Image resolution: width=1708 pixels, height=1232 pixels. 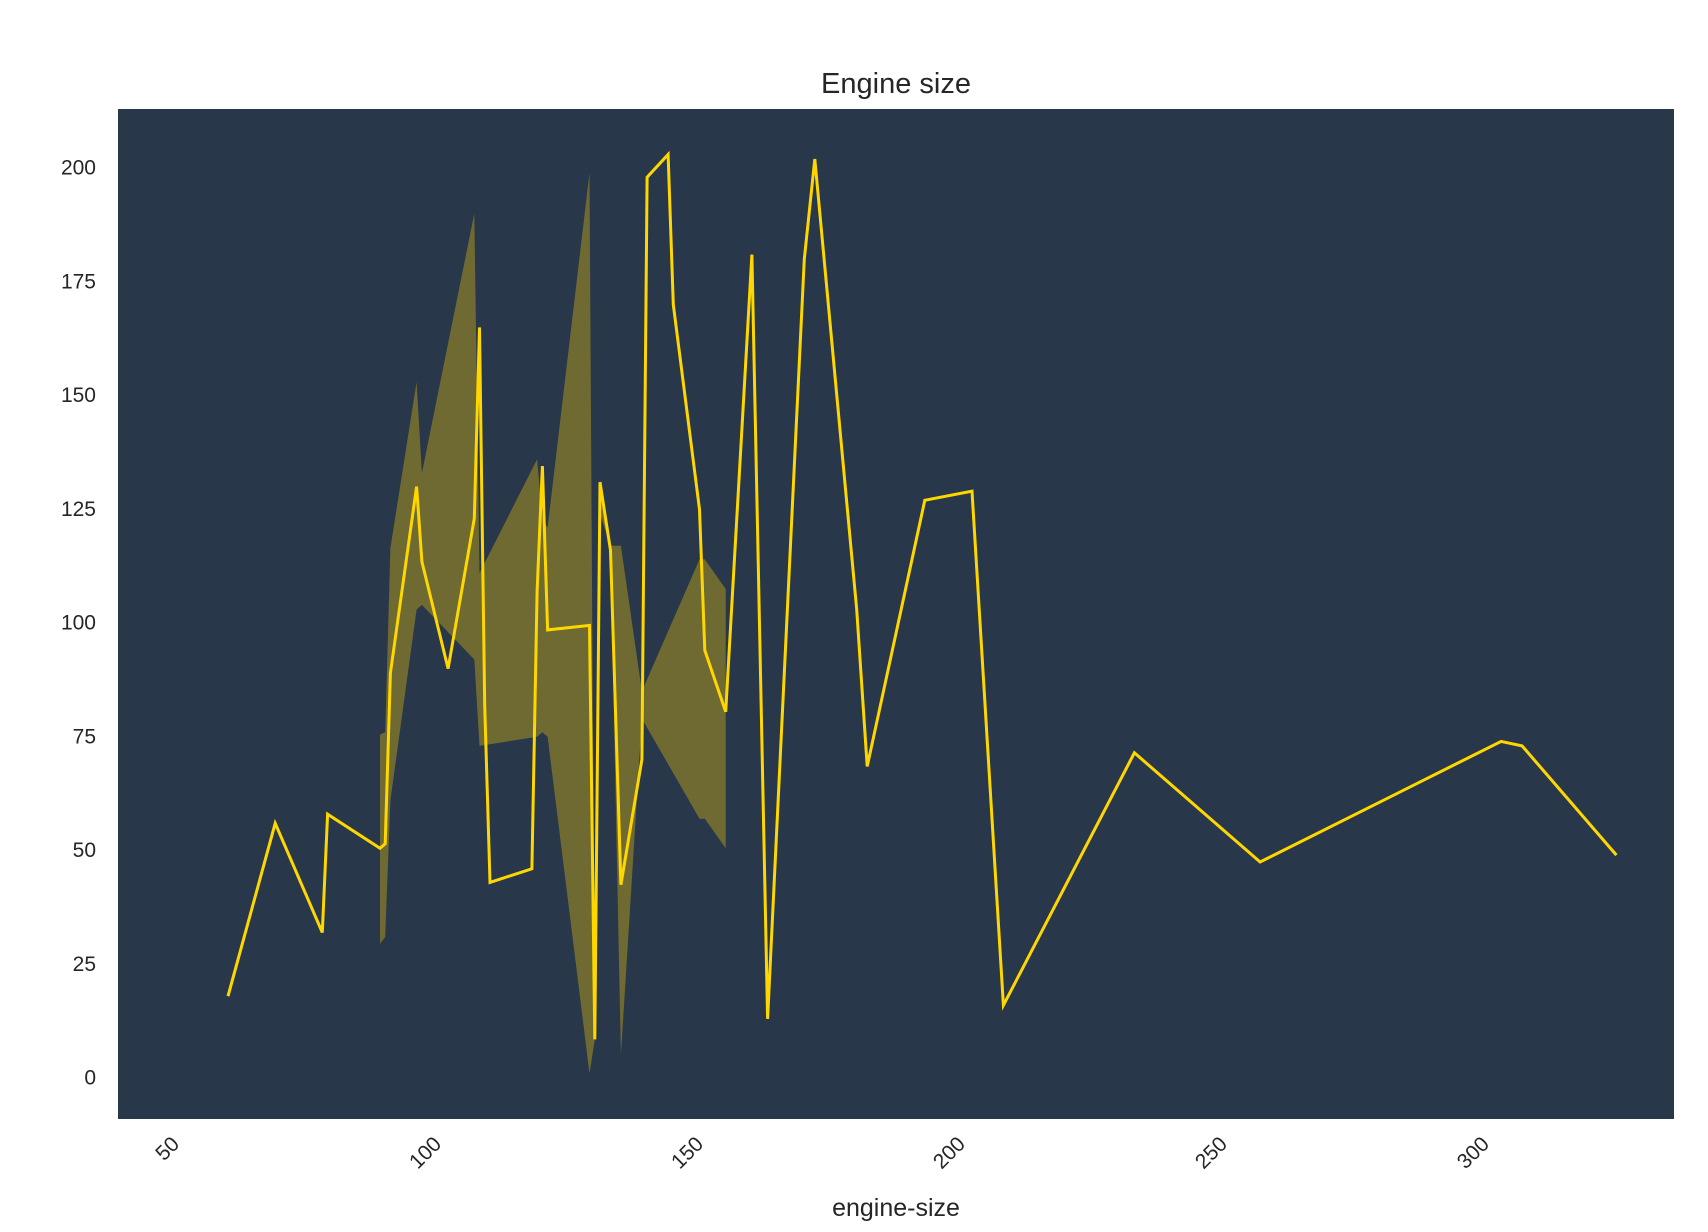 I want to click on x-tick-label: 100, so click(x=425, y=1152).